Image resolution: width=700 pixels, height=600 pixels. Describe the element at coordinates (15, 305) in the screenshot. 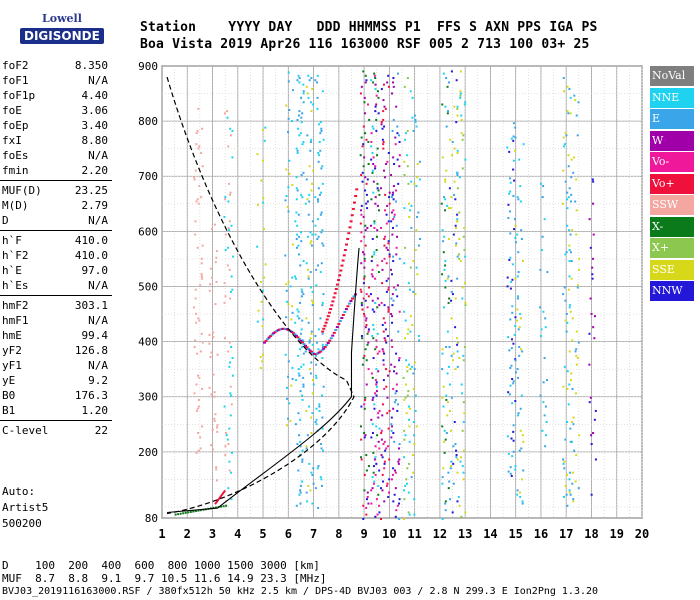

I see `param-name: hmF2` at that location.